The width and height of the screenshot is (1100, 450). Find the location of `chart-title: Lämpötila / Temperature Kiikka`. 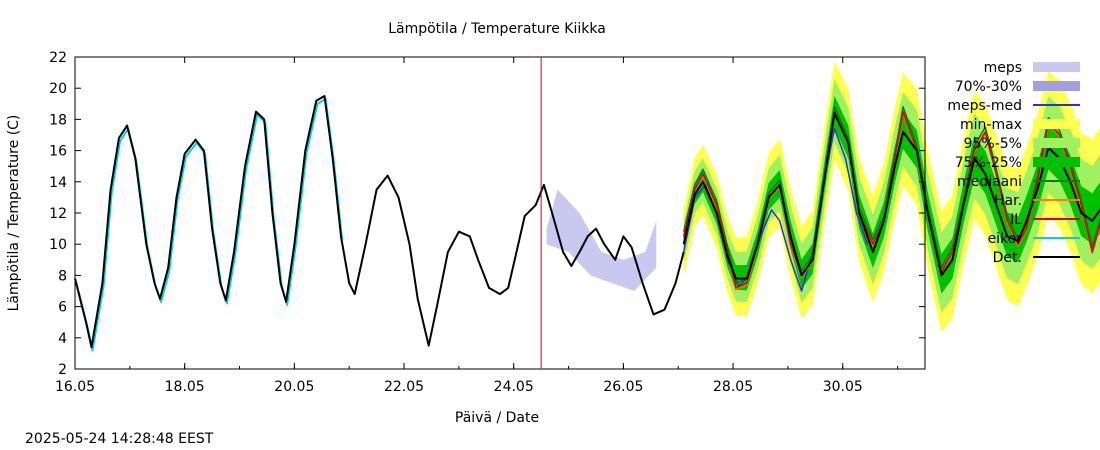

chart-title: Lämpötila / Temperature Kiikka is located at coordinates (497, 29).